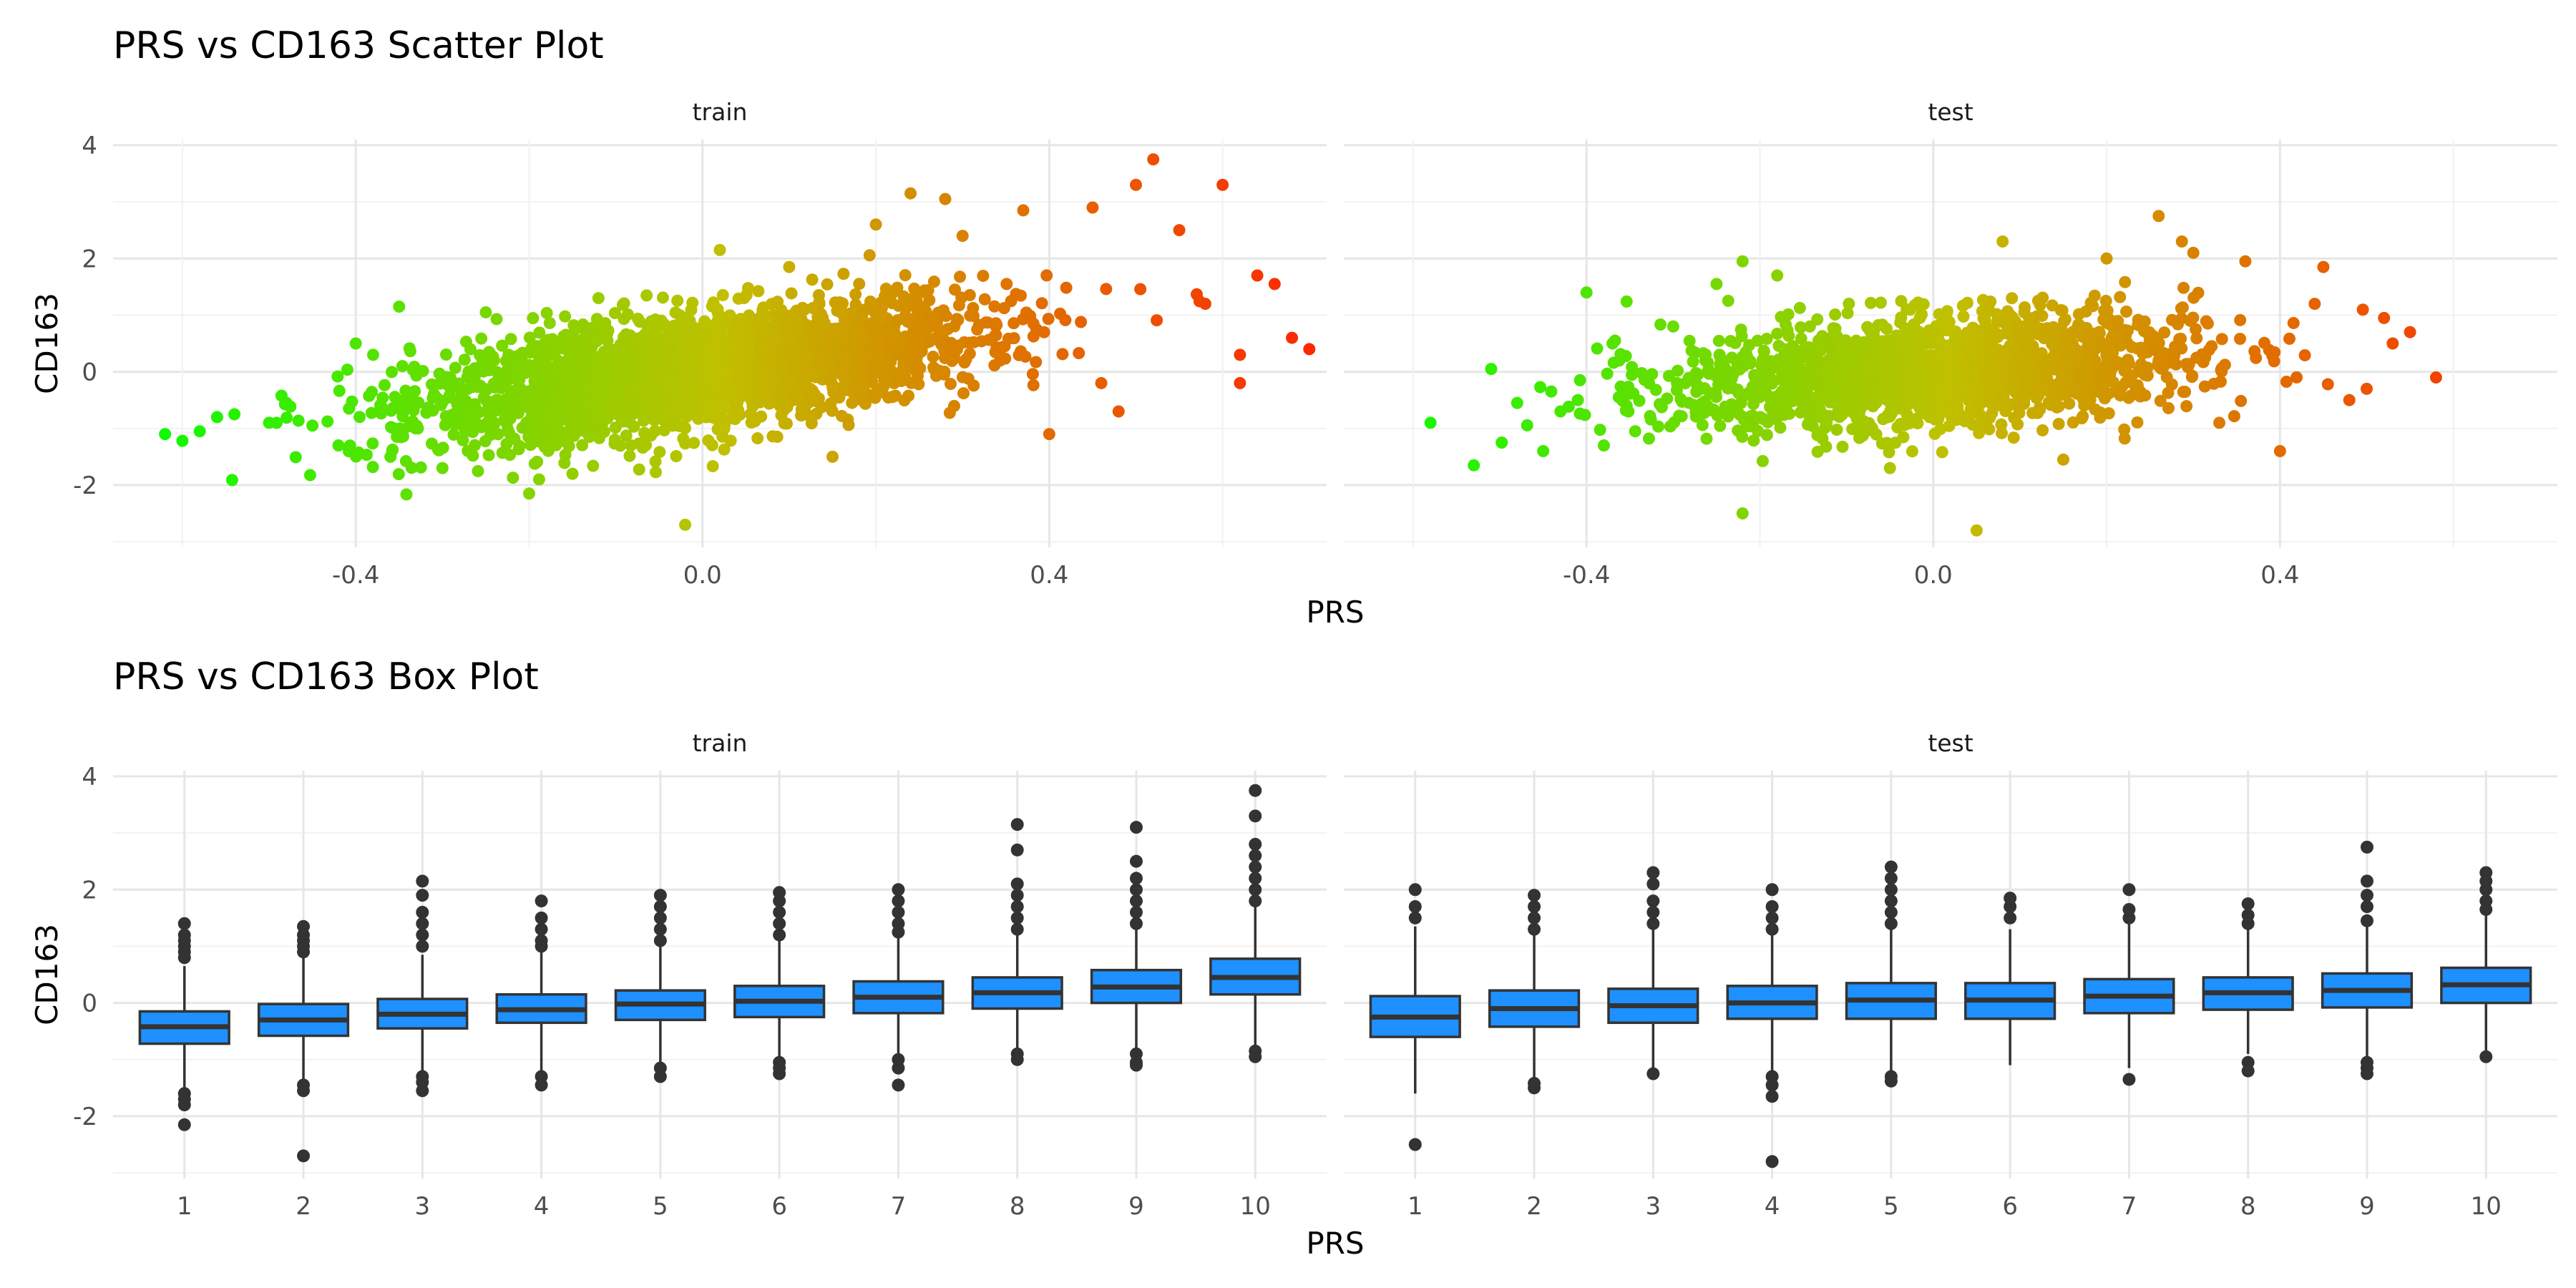 This screenshot has width=2576, height=1288. What do you see at coordinates (2129, 1206) in the screenshot?
I see `box-x-tick-label: 7` at bounding box center [2129, 1206].